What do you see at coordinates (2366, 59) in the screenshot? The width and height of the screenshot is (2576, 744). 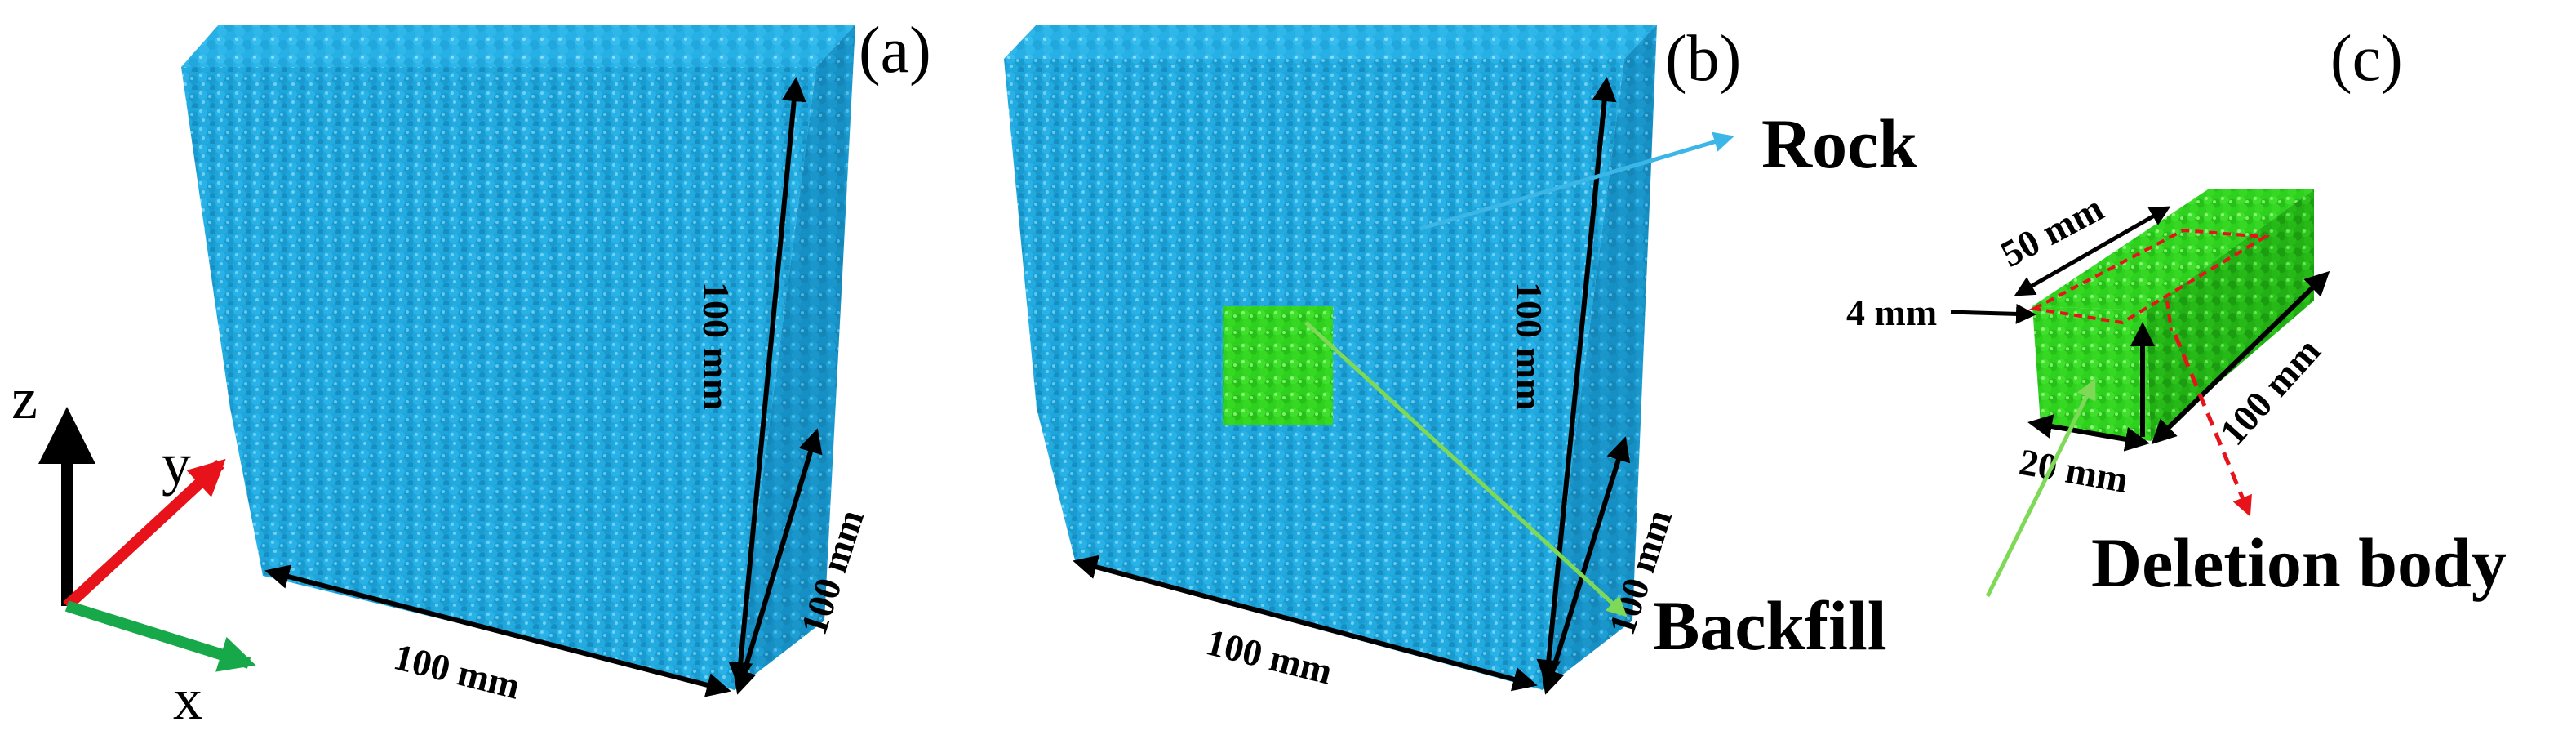 I see `panel-c-label: (c)` at bounding box center [2366, 59].